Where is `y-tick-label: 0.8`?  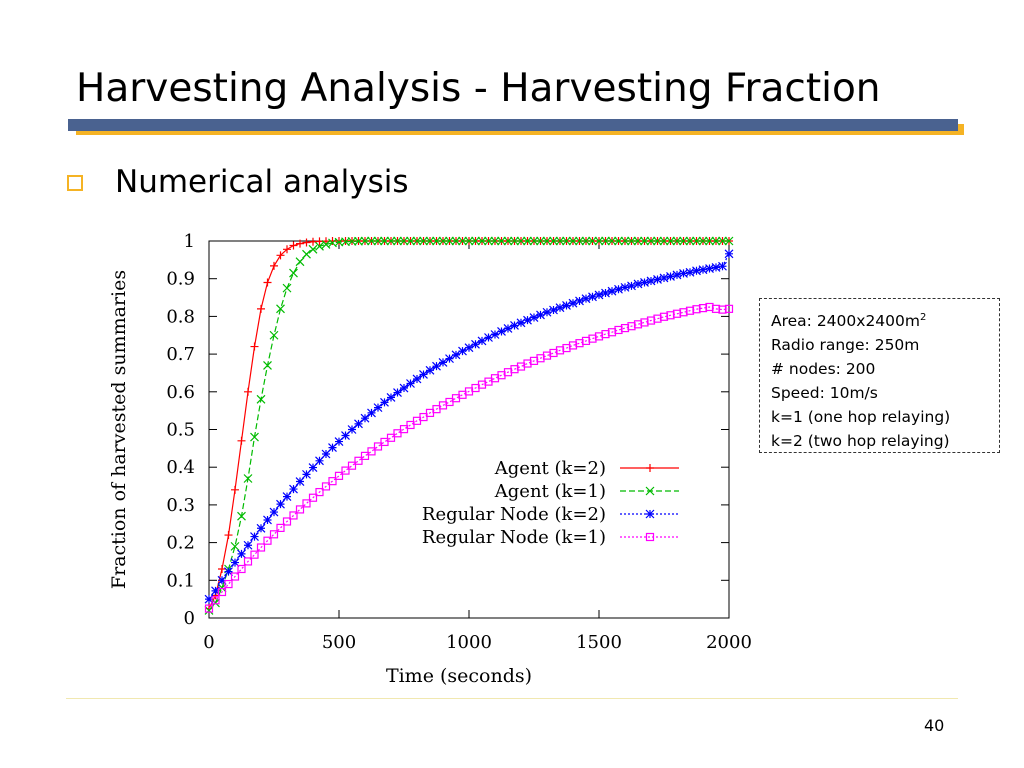
y-tick-label: 0.8 is located at coordinates (180, 316).